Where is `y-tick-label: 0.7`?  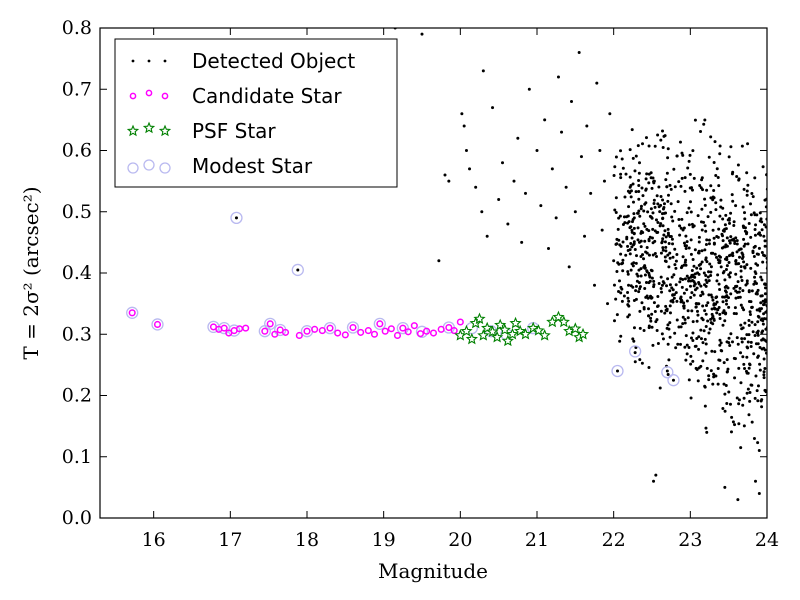 y-tick-label: 0.7 is located at coordinates (77, 89).